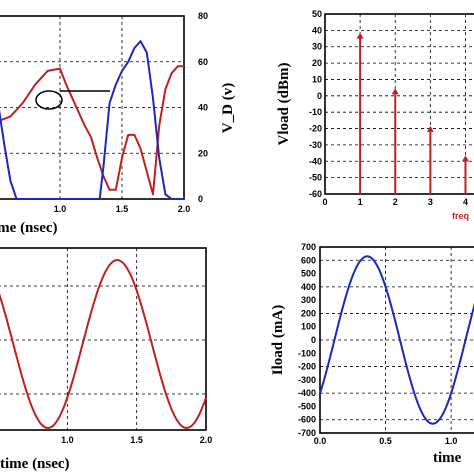 The width and height of the screenshot is (474, 474). What do you see at coordinates (308, 274) in the screenshot?
I see `y-tick-label: 500` at bounding box center [308, 274].